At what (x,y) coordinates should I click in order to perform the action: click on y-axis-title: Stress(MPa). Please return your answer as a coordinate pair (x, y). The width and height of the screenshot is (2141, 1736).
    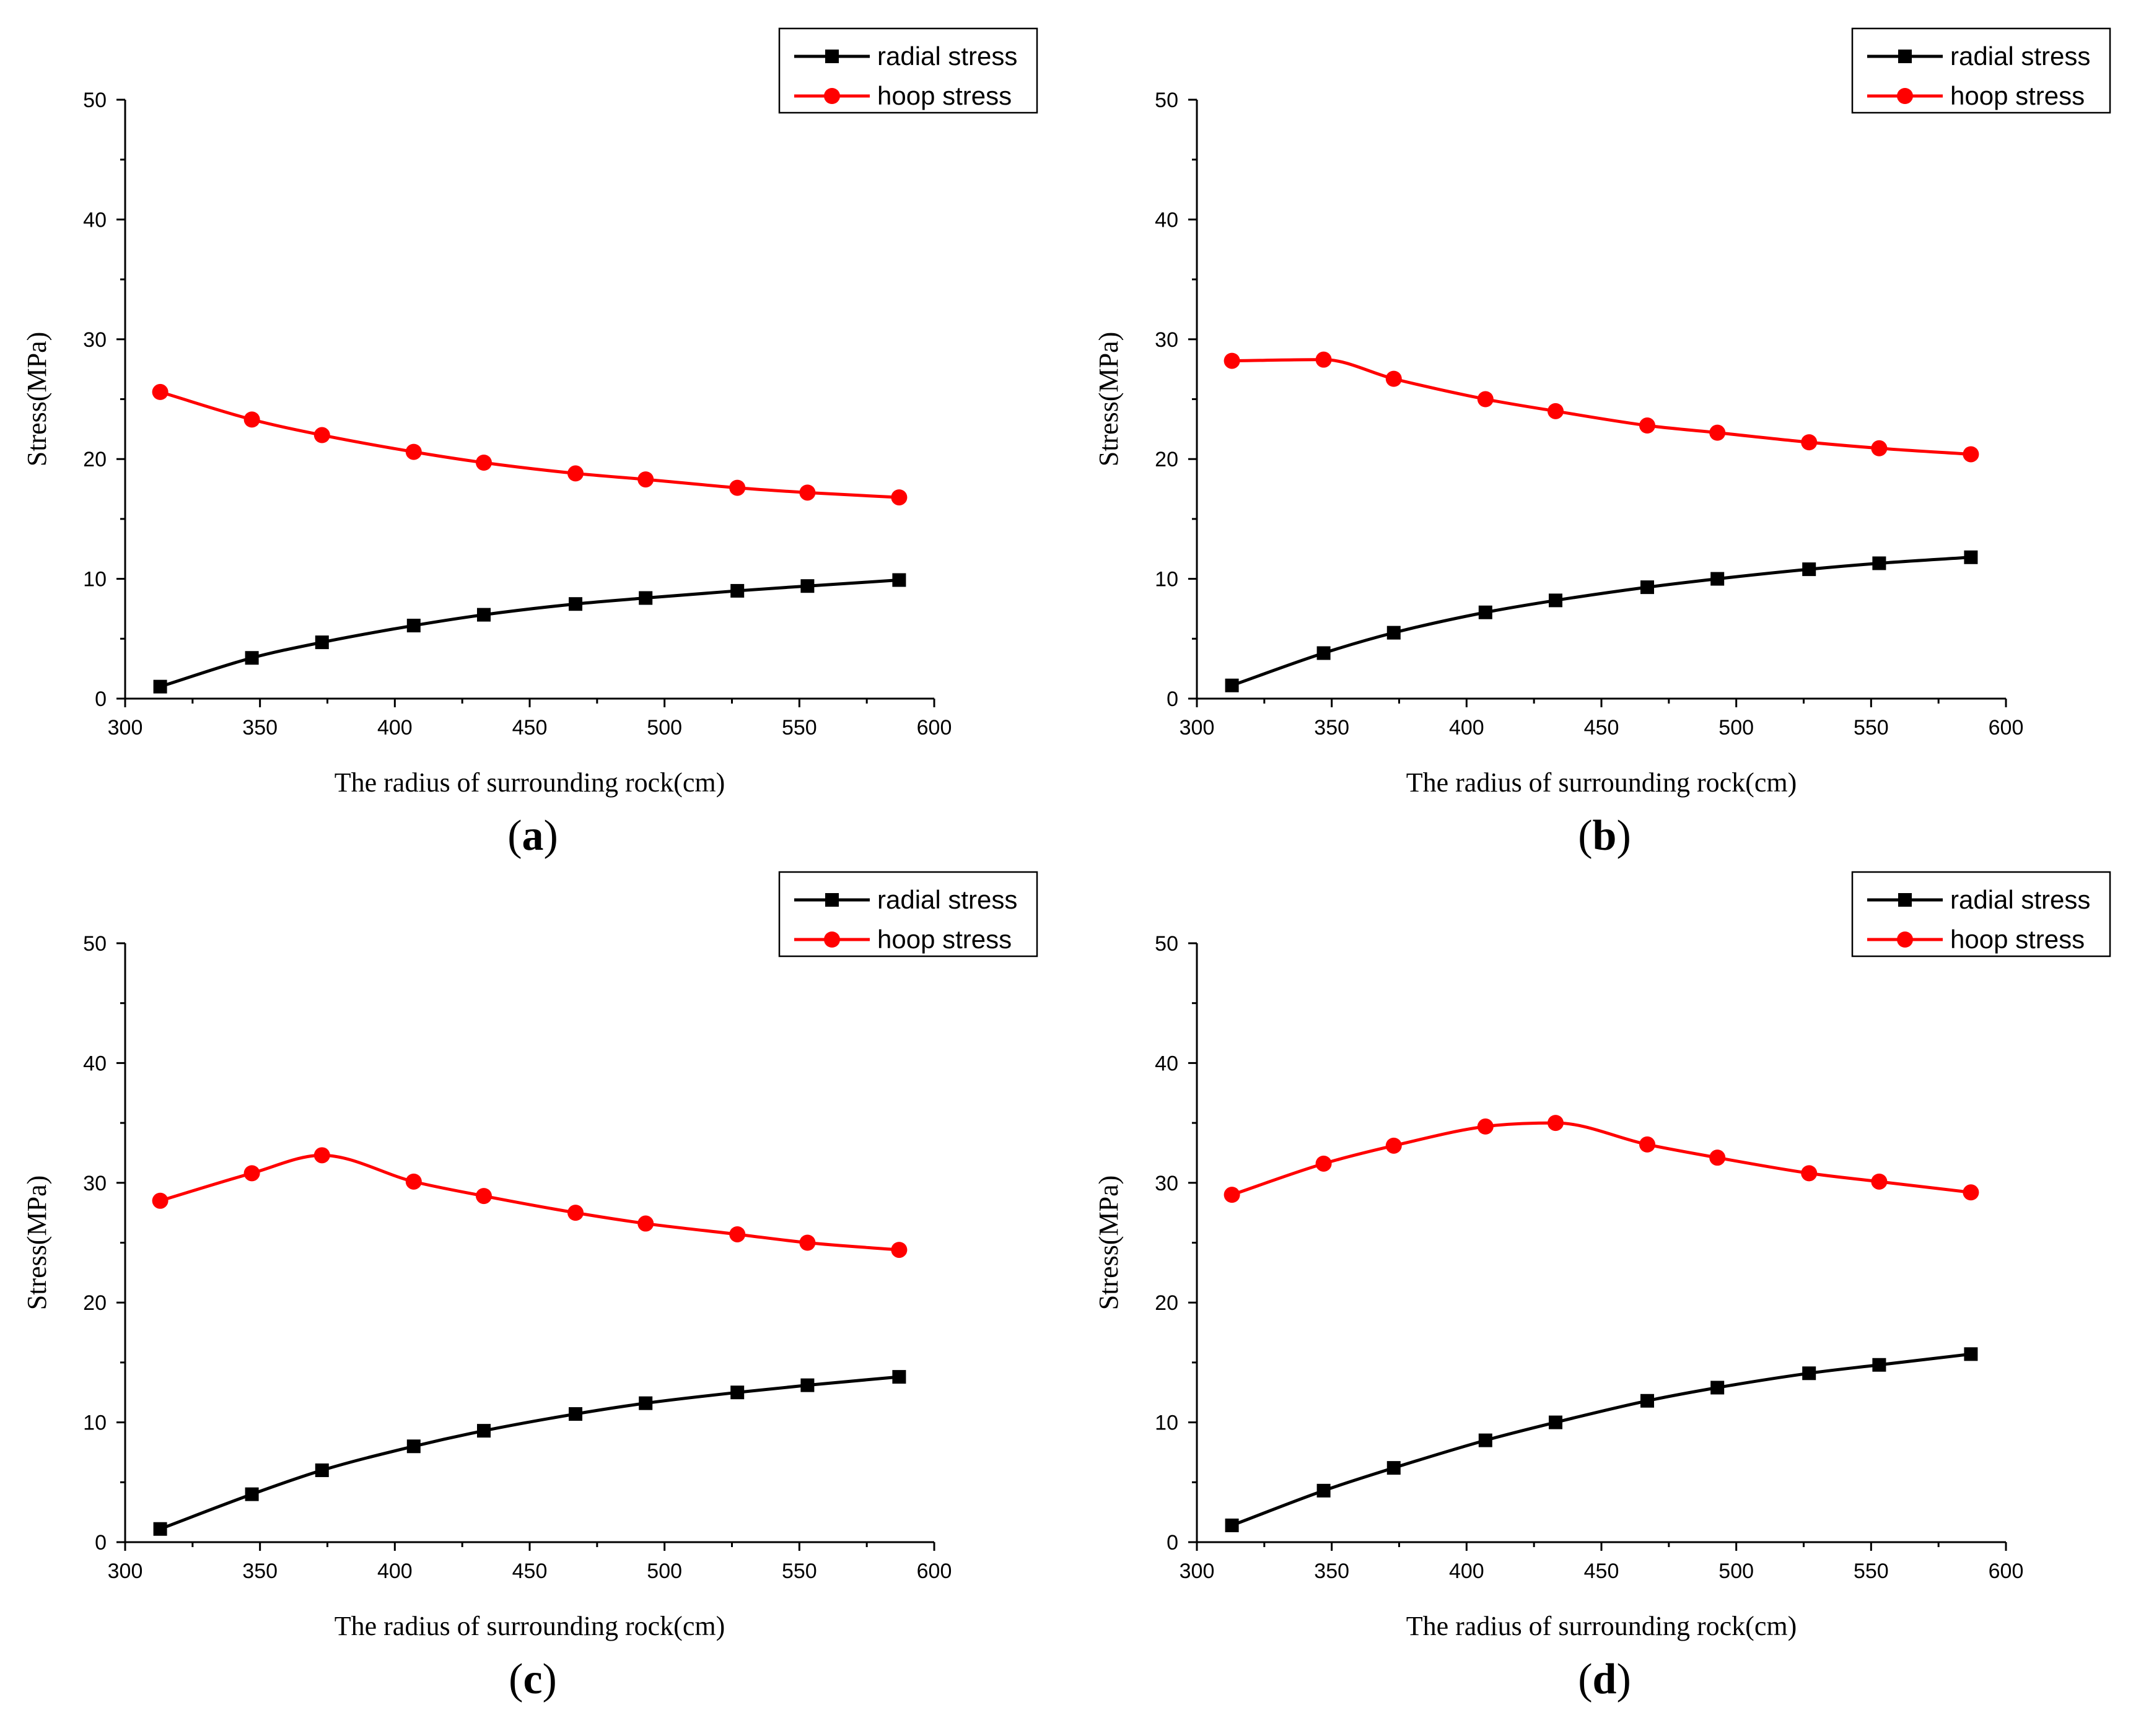
    Looking at the image, I should click on (1108, 399).